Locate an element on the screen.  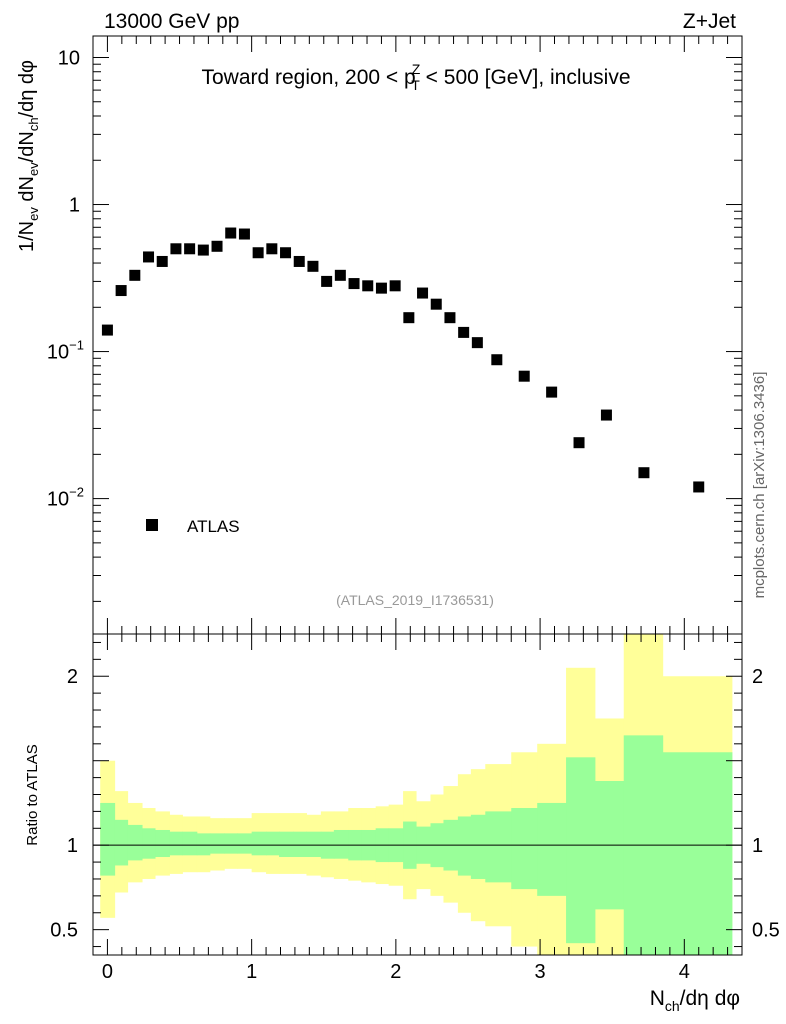
energy-label: 13000 GeV pp is located at coordinates (171, 21).